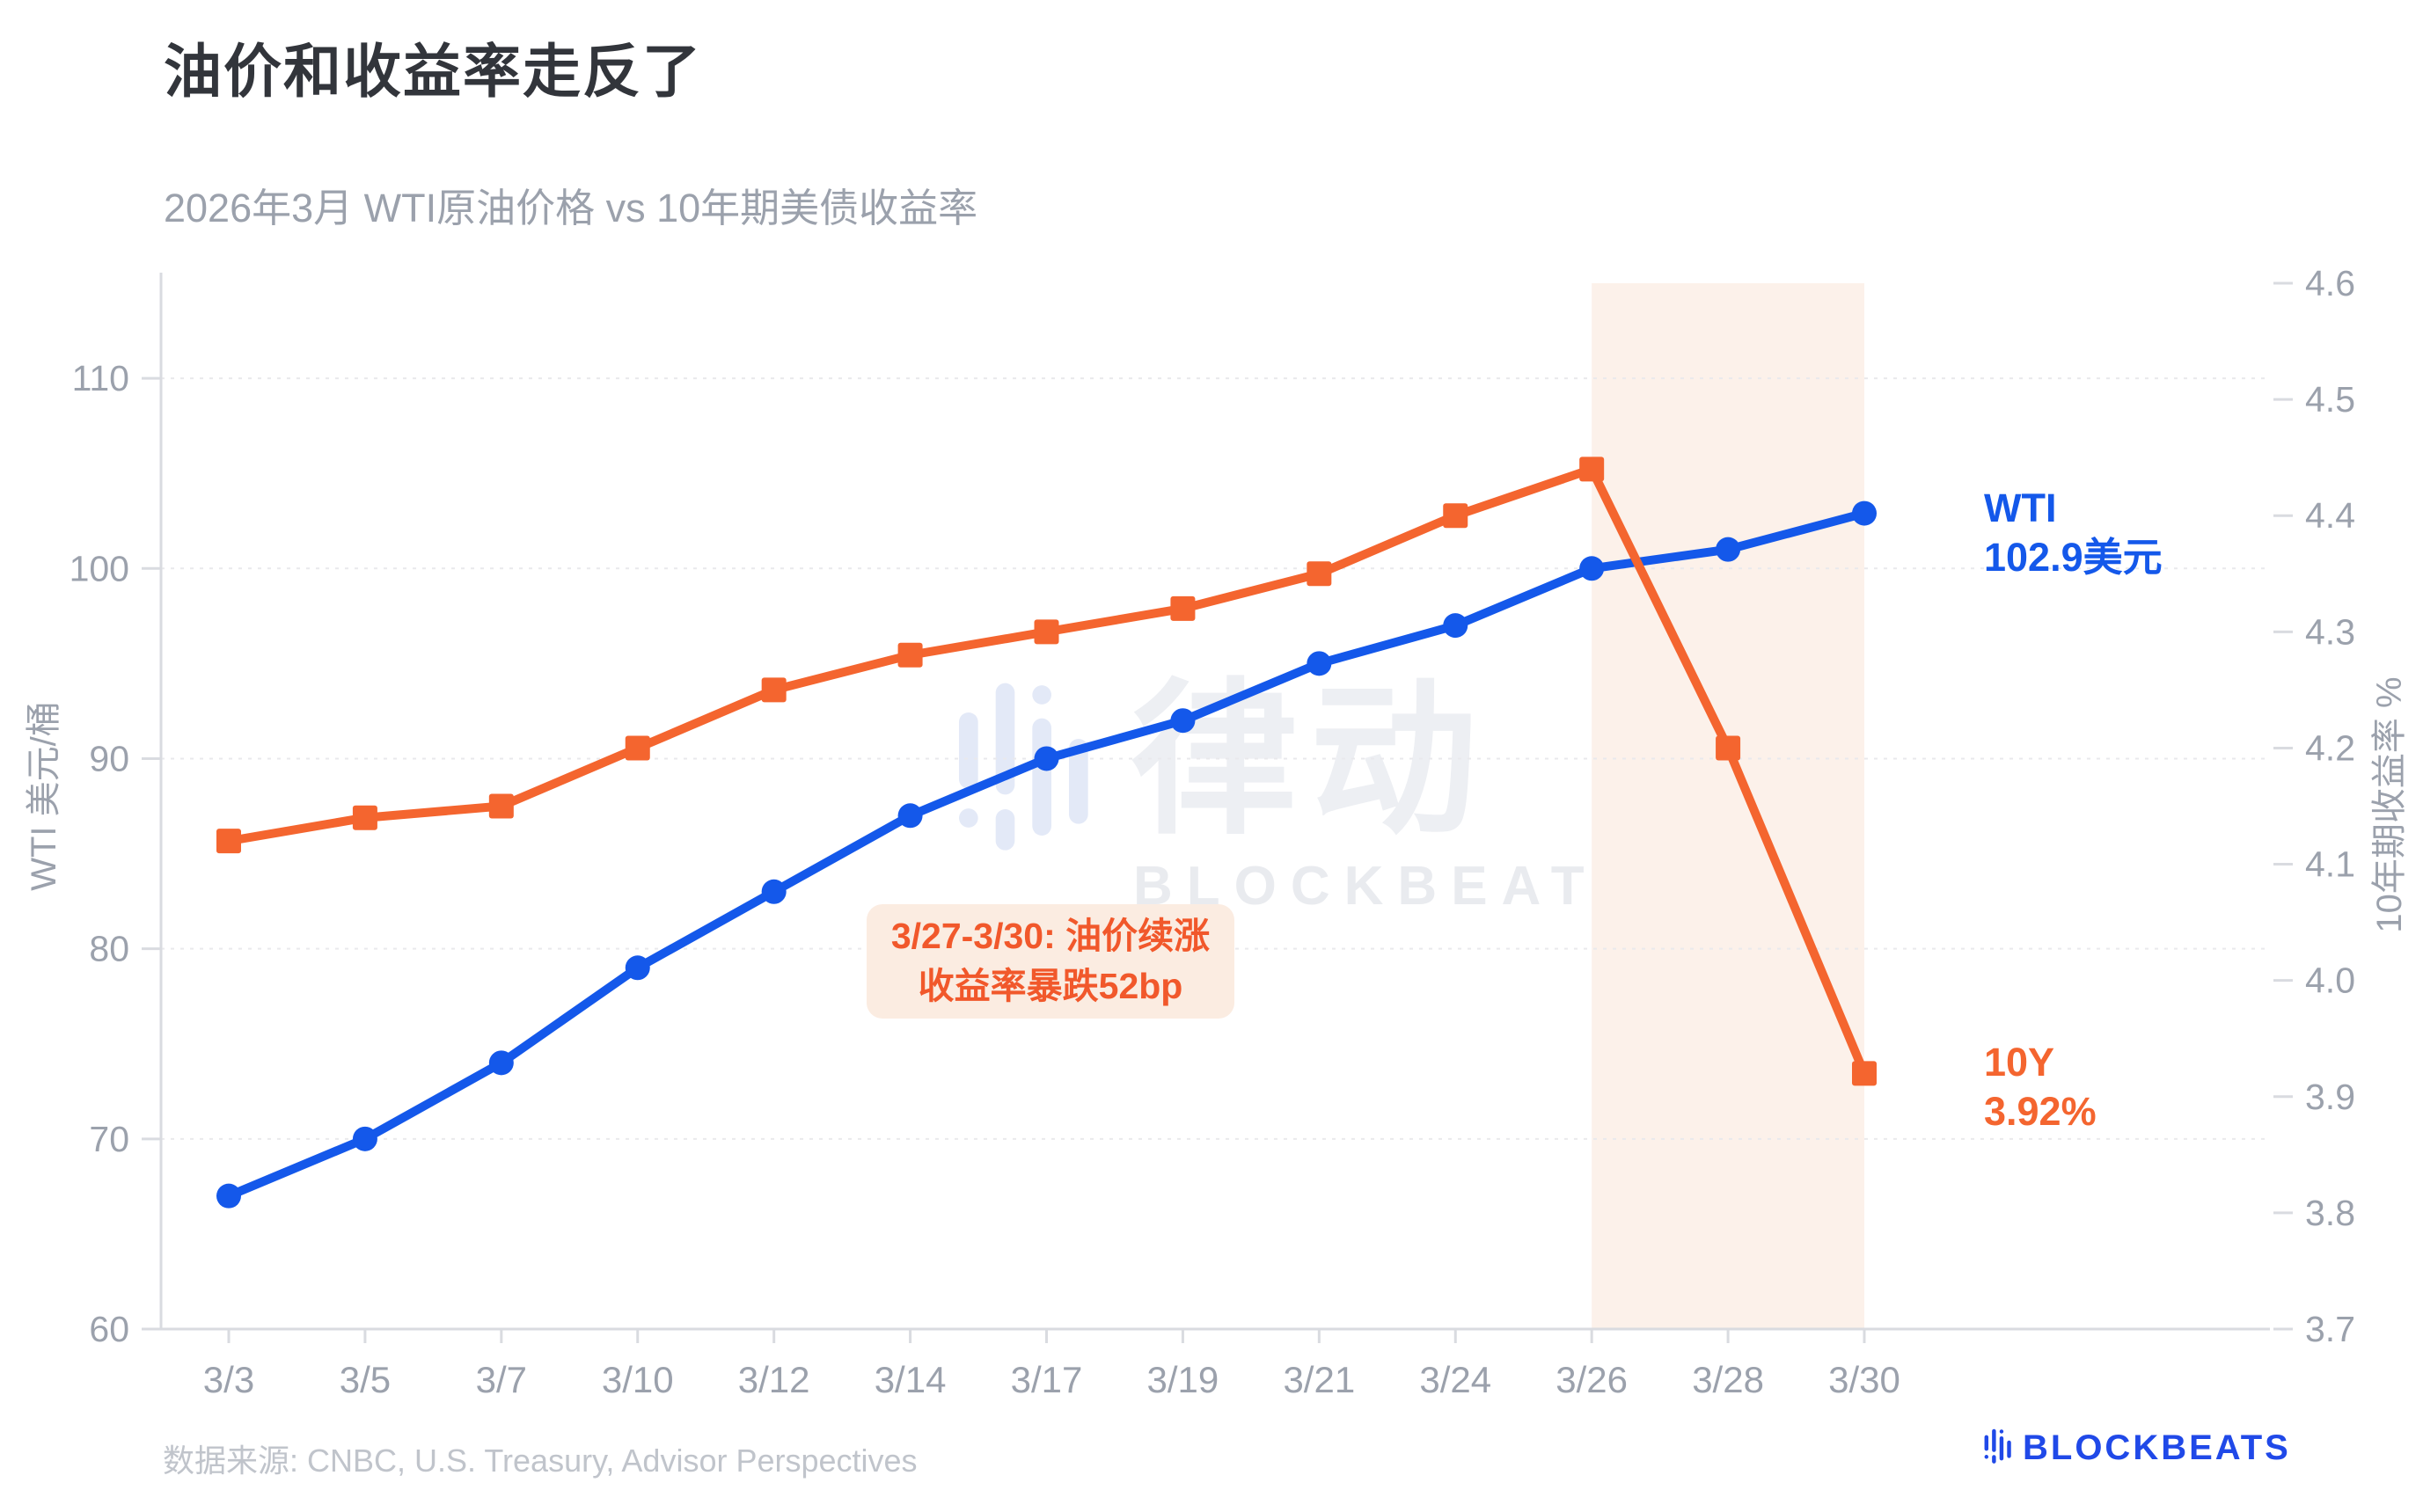 The height and width of the screenshot is (1512, 2423). Describe the element at coordinates (1728, 806) in the screenshot. I see `highlight-band` at that location.